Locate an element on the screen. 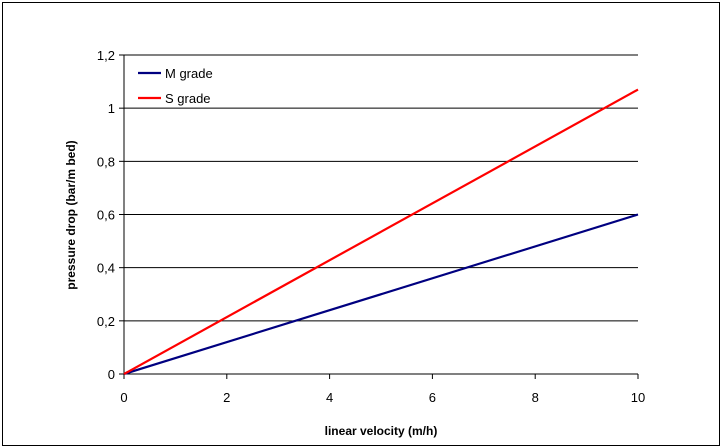 The width and height of the screenshot is (724, 448). legend-label-0: M grade is located at coordinates (189, 73).